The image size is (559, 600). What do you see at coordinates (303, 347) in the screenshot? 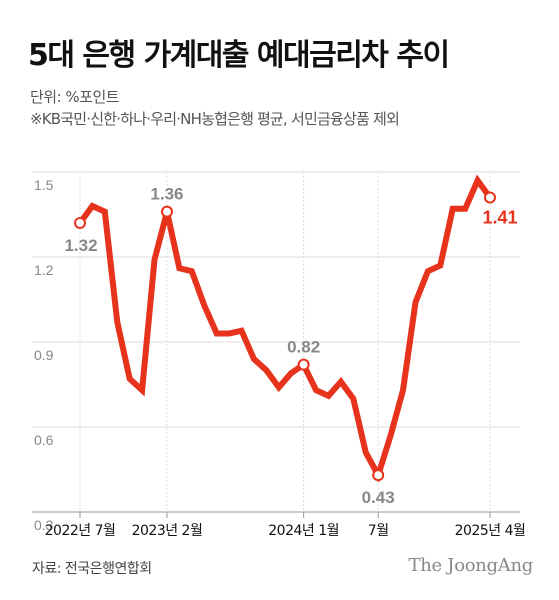
I see `data-label: 0.82` at bounding box center [303, 347].